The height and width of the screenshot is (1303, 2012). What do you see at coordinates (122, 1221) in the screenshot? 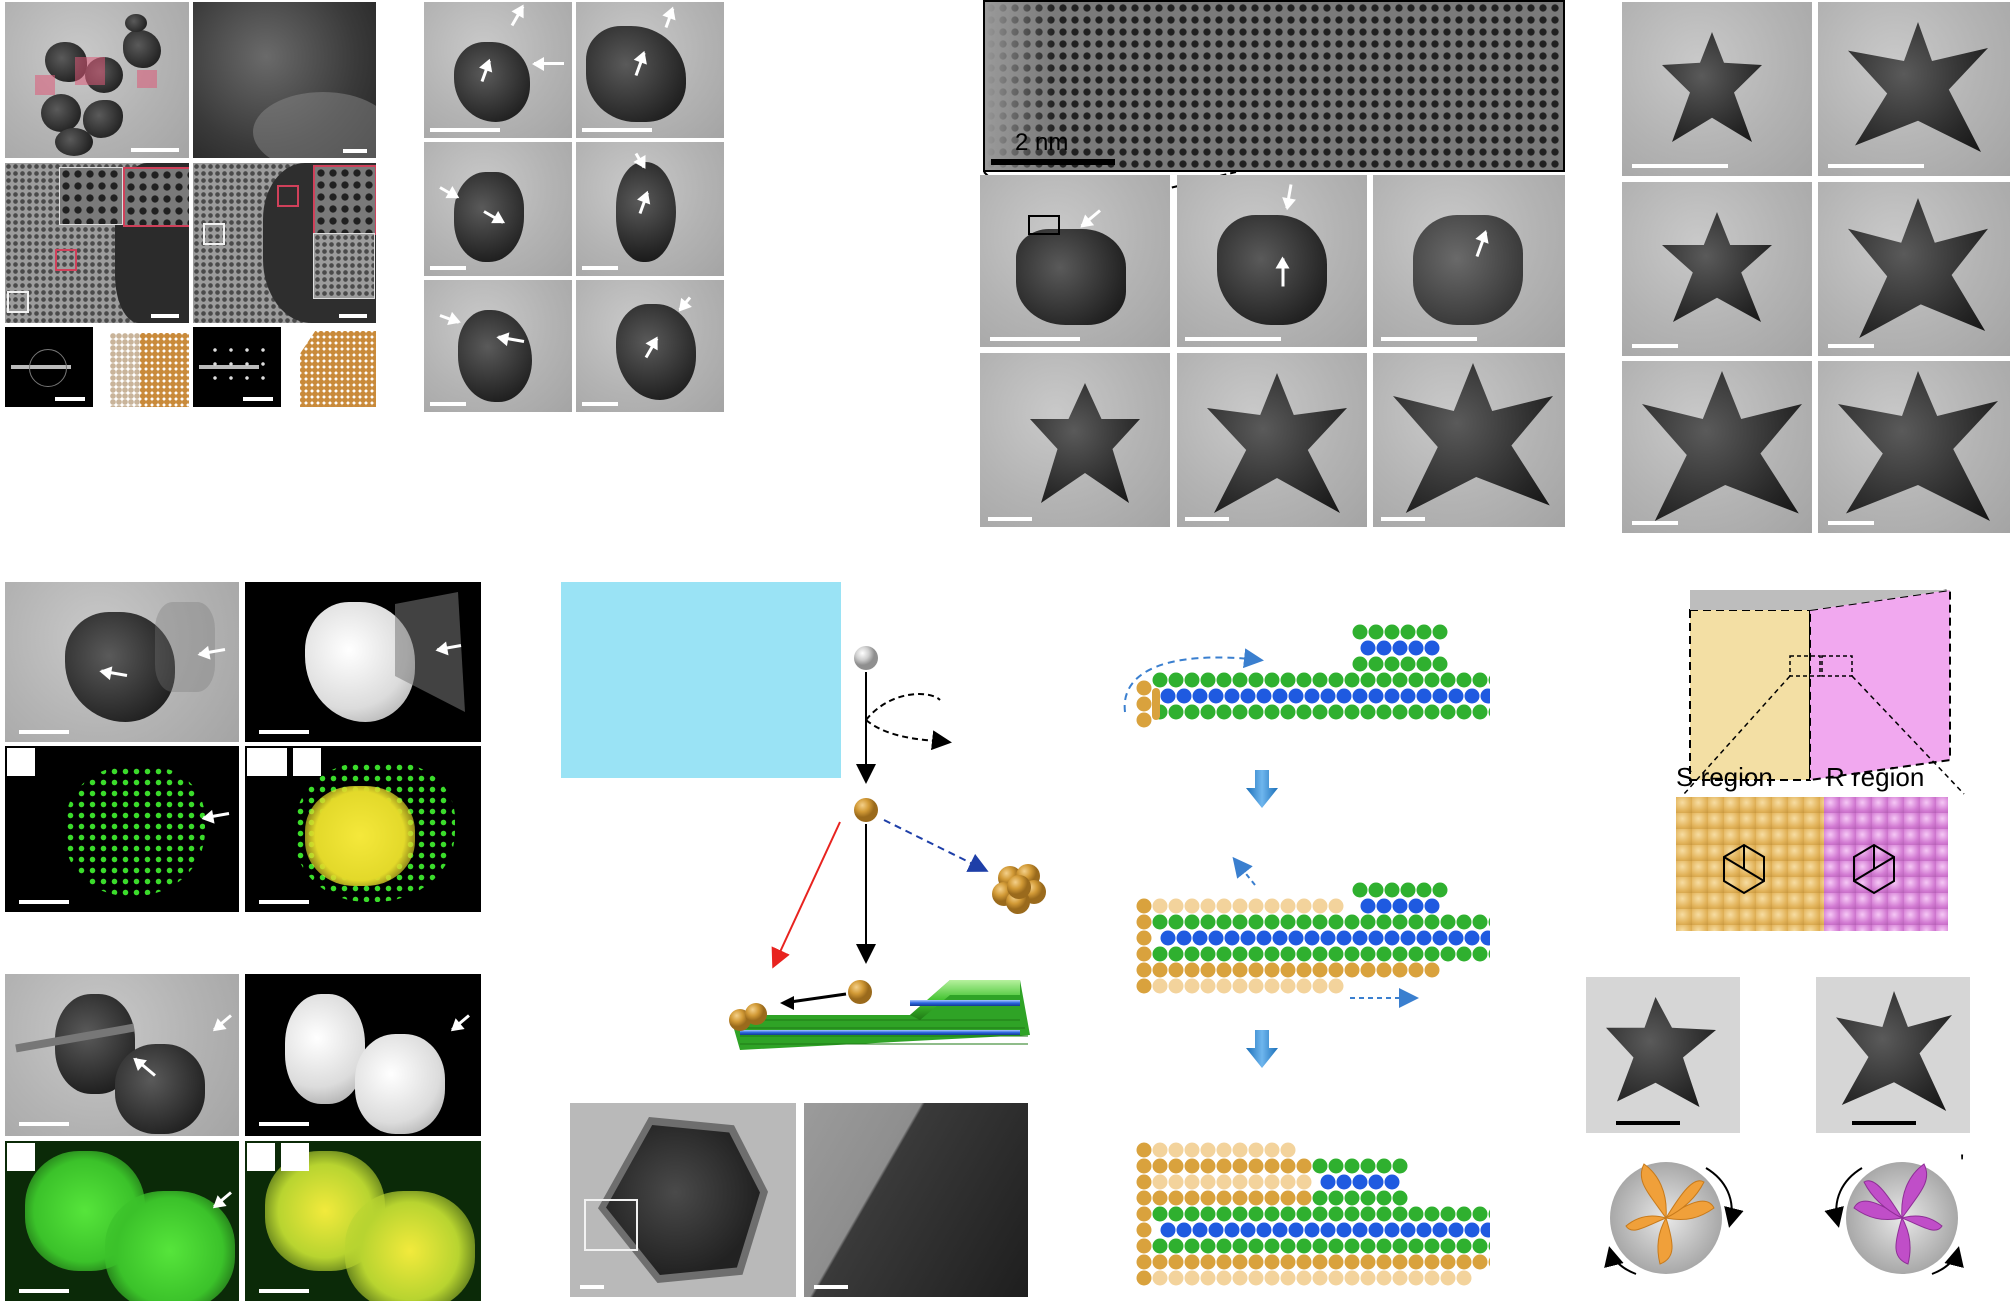
I see `eds-map-green-f` at bounding box center [122, 1221].